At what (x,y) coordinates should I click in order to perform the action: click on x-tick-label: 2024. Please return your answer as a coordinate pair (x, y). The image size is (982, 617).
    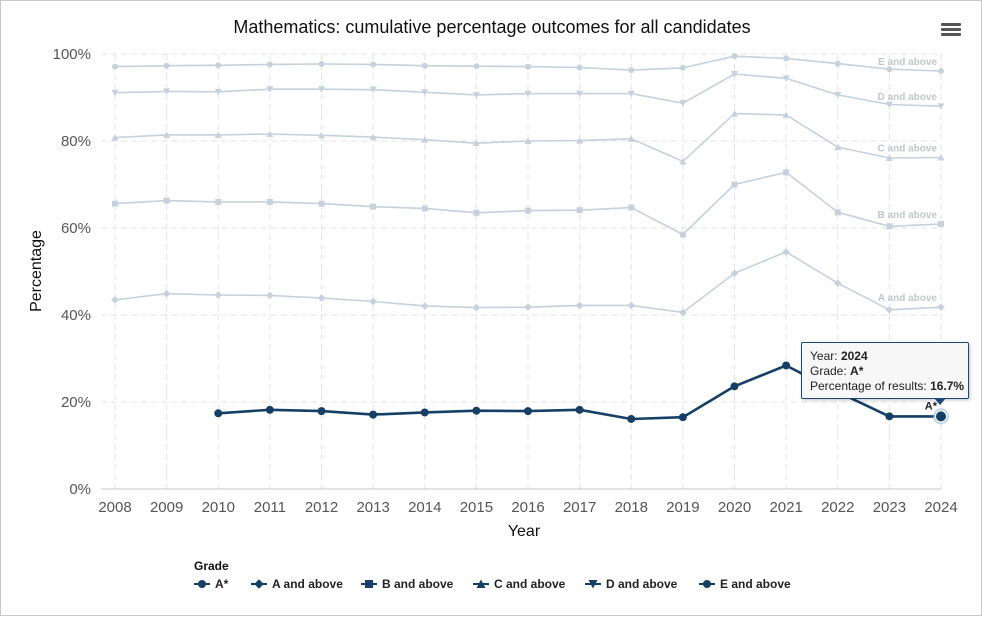
    Looking at the image, I should click on (940, 507).